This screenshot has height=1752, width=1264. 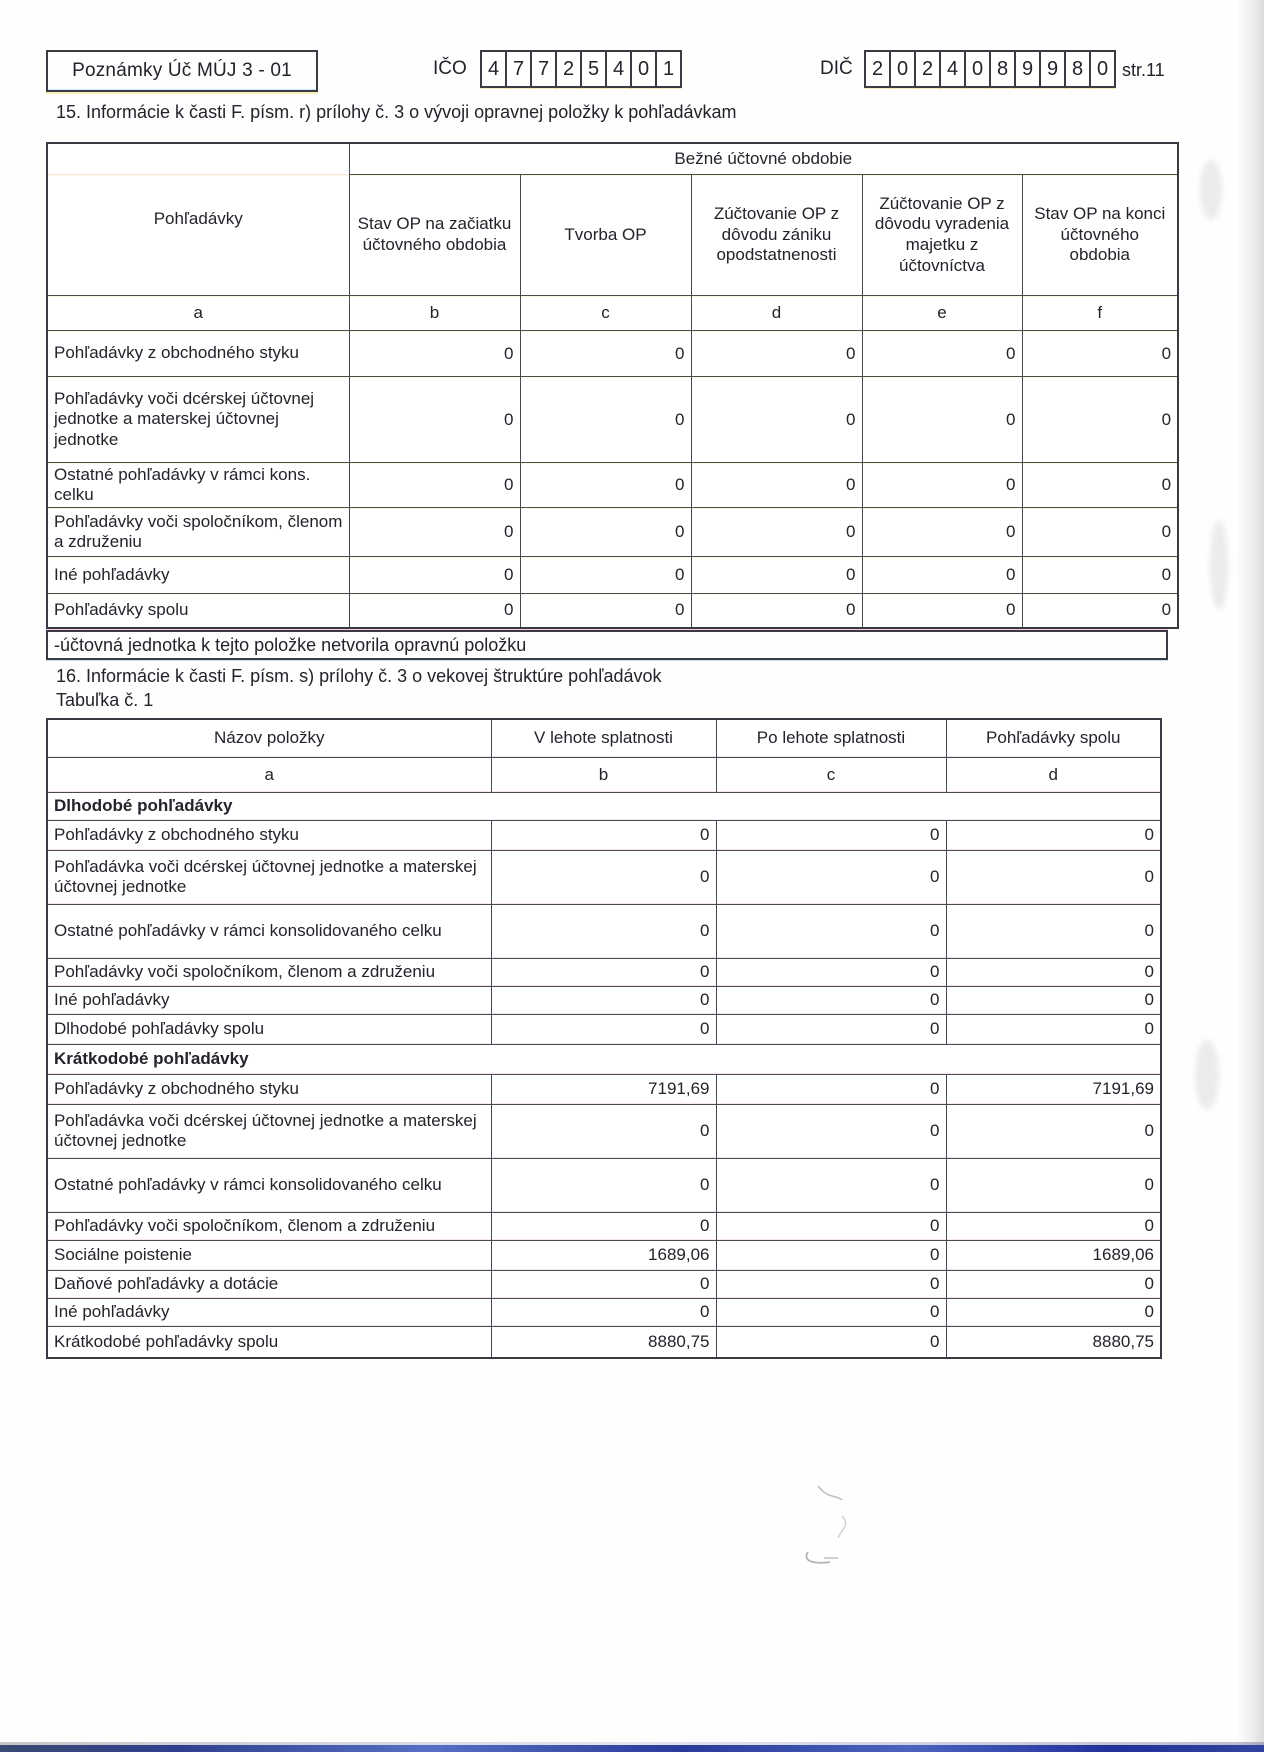 What do you see at coordinates (603, 738) in the screenshot?
I see `col-header: V lehote splatnosti` at bounding box center [603, 738].